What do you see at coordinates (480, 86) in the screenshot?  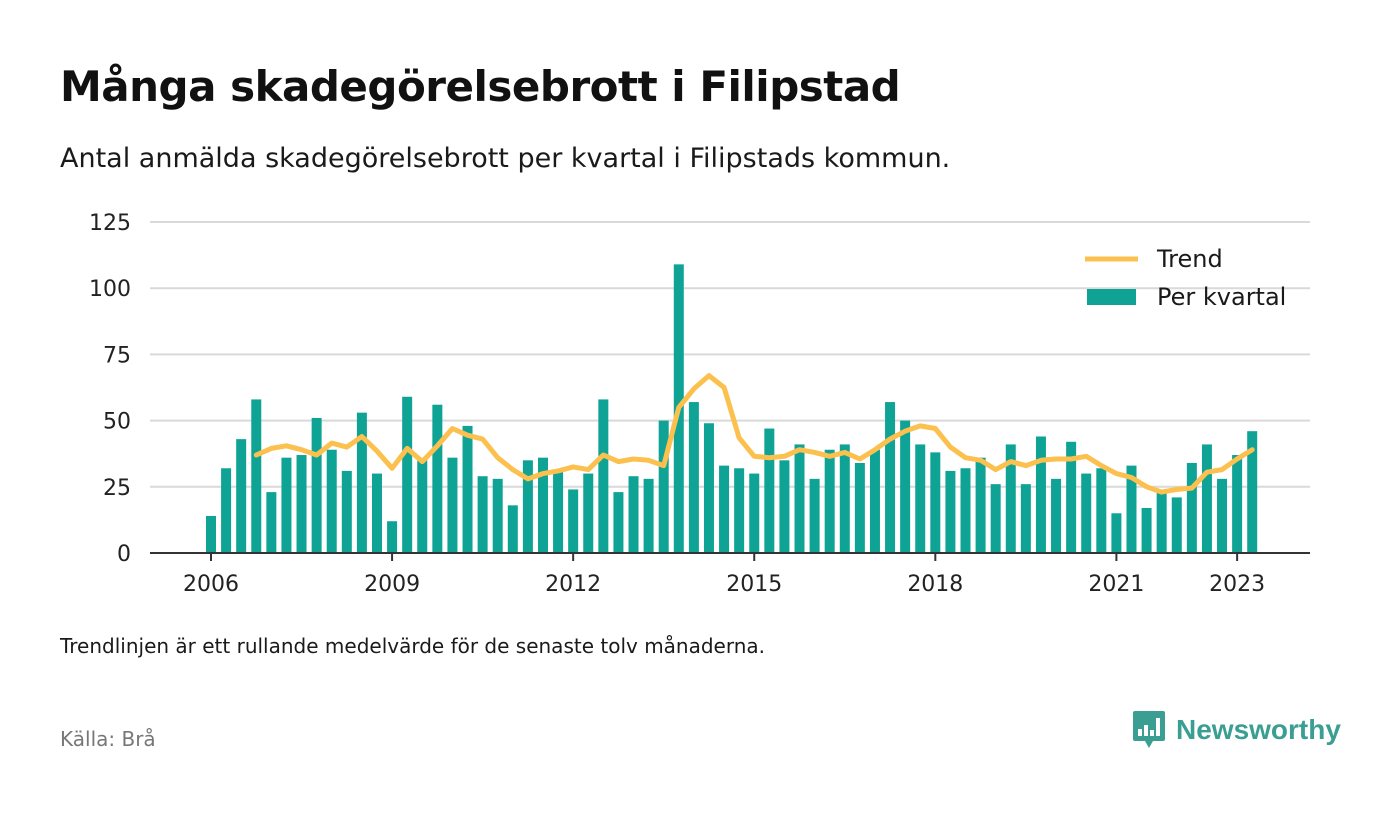 I see `chart-title: Många skadegörelsebrott i Filipstad` at bounding box center [480, 86].